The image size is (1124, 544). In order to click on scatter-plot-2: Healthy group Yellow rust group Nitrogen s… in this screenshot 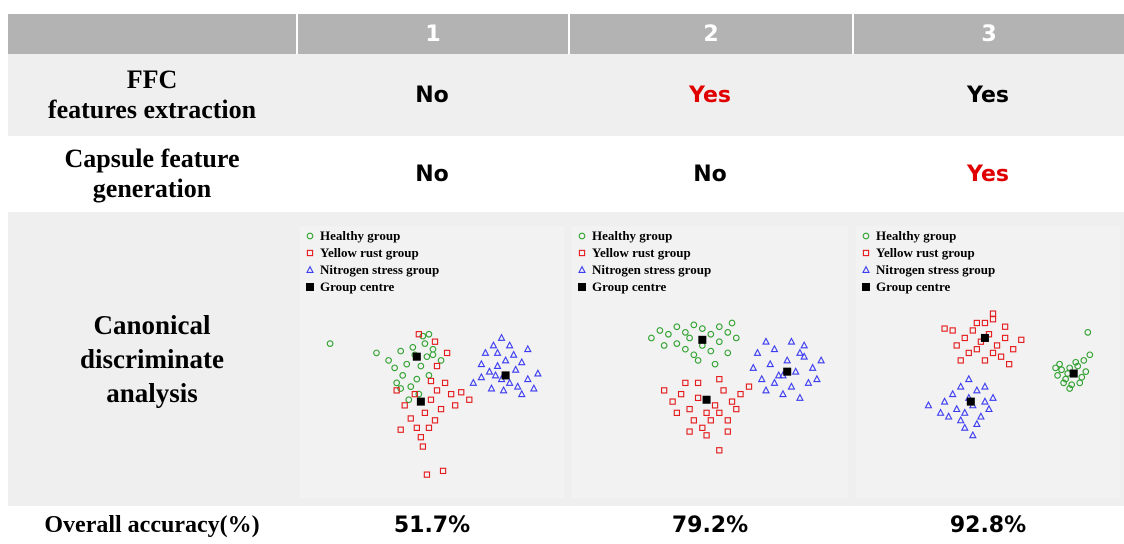, I will do `click(710, 362)`.